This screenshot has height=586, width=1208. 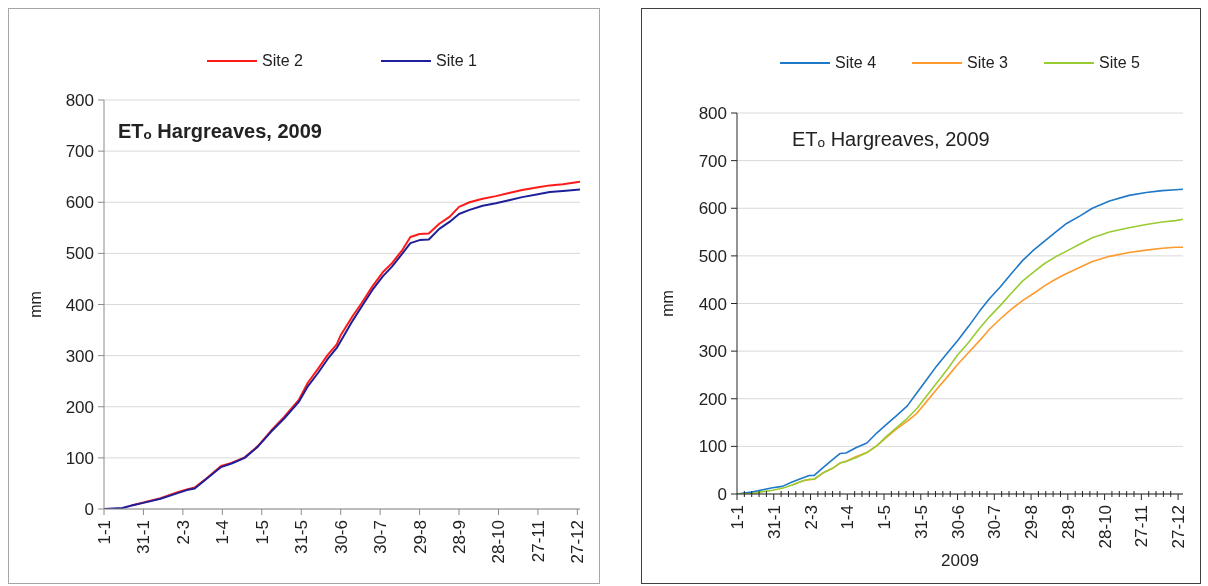 What do you see at coordinates (987, 63) in the screenshot?
I see `legend-label: Site 3` at bounding box center [987, 63].